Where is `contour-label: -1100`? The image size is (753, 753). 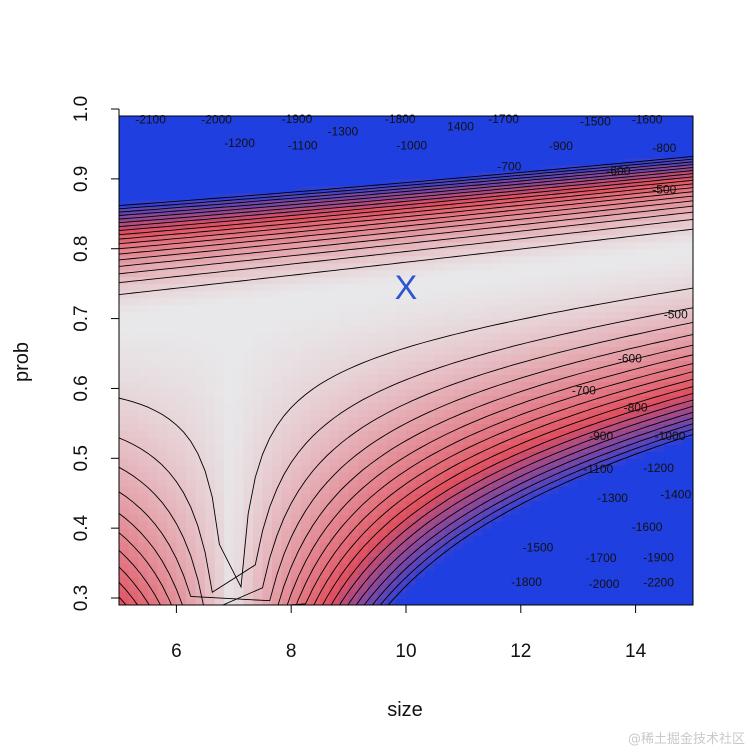 contour-label: -1100 is located at coordinates (303, 145).